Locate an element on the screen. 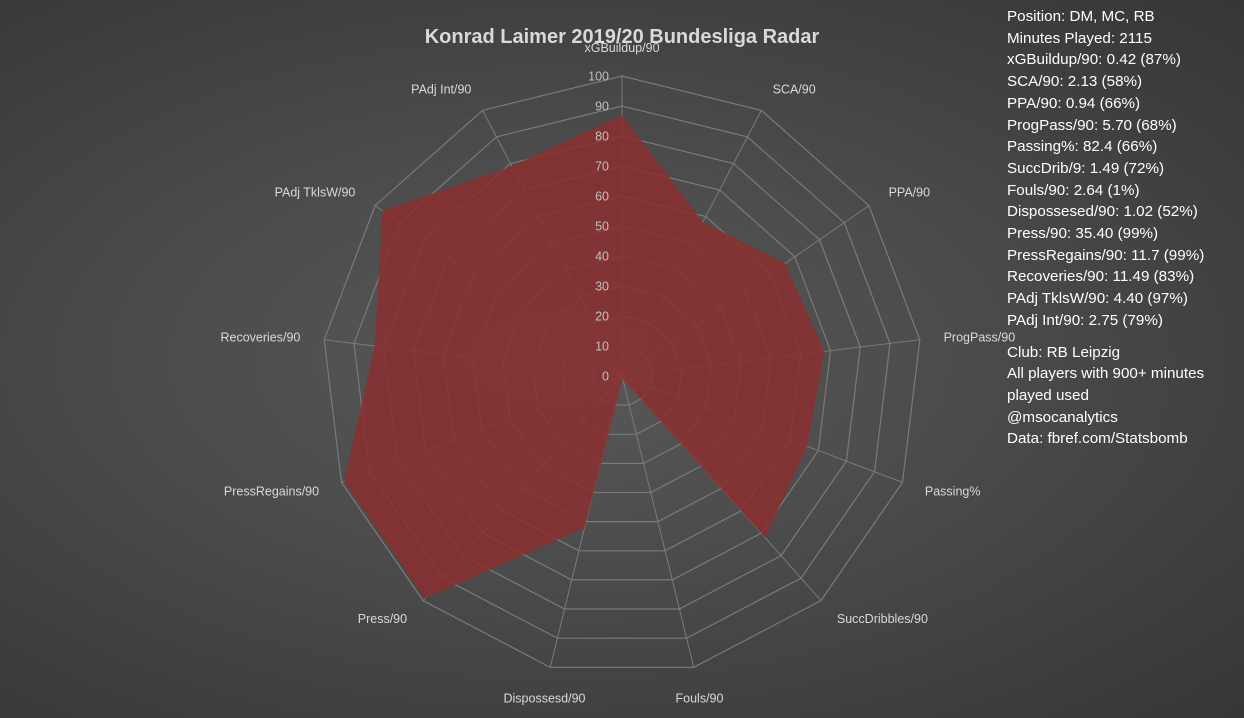 The image size is (1244, 718). axis-label: SCA/90 is located at coordinates (794, 90).